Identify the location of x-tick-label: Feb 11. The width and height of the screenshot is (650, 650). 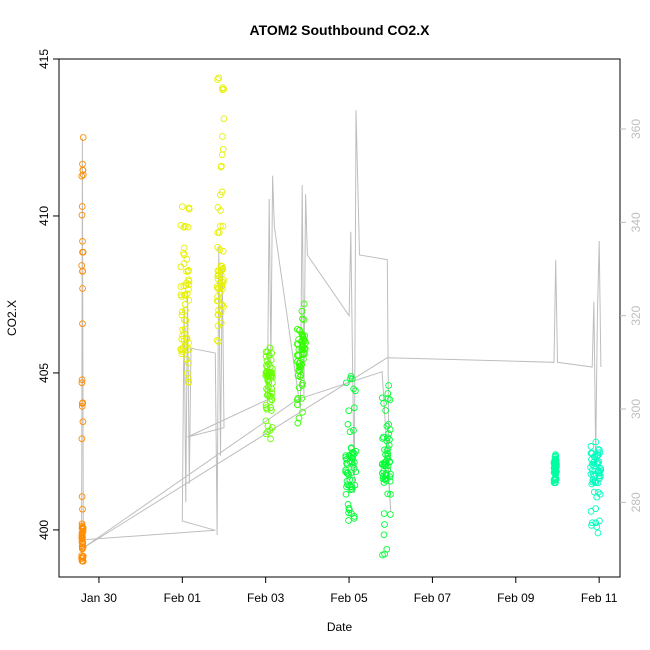
(599, 598).